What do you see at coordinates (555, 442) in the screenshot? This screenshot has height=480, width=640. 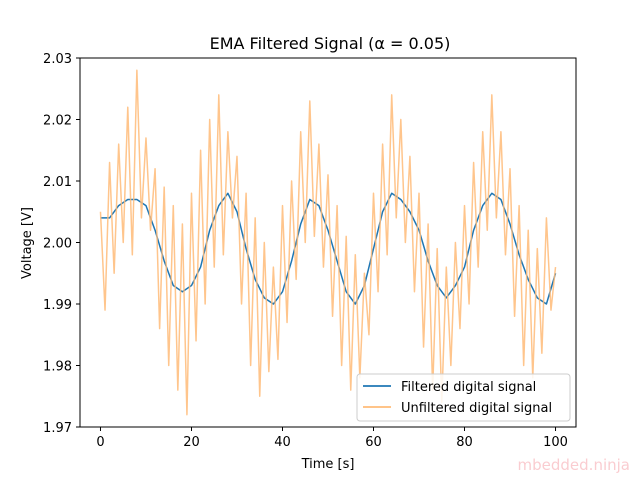 I see `x-tick-label: 100` at bounding box center [555, 442].